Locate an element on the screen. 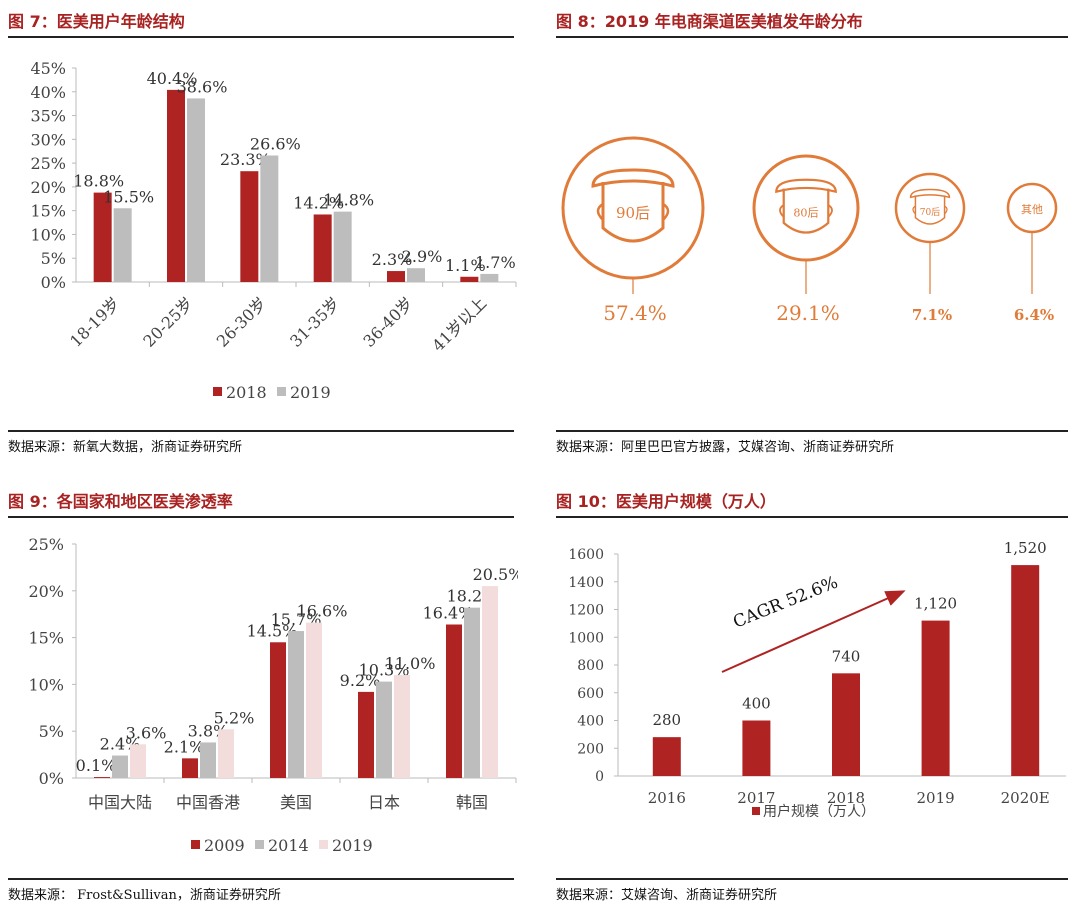 The width and height of the screenshot is (1080, 908). y-tick-label: 20% is located at coordinates (46, 591).